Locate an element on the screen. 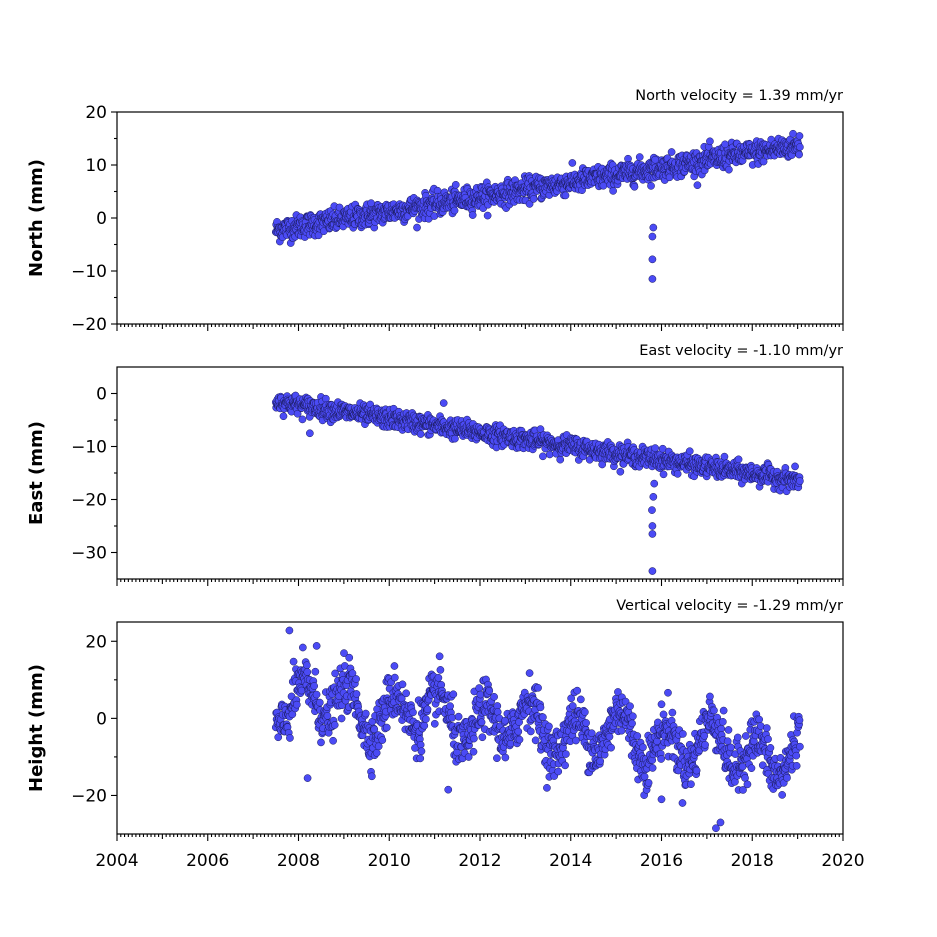 This screenshot has width=937, height=937. east-y-tick-label: −30 is located at coordinates (89, 554).